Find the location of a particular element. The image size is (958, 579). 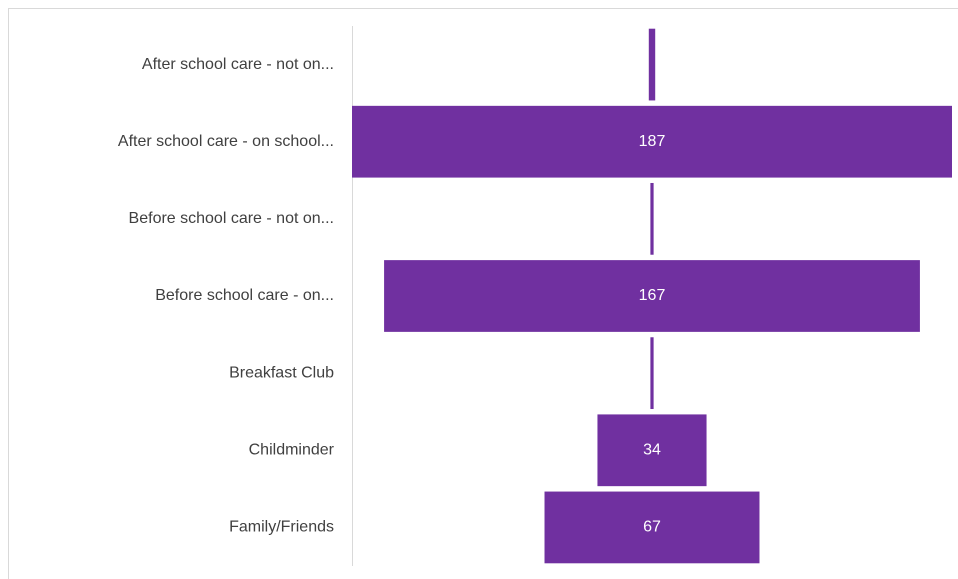

category-label: Family/Friends is located at coordinates (281, 527).